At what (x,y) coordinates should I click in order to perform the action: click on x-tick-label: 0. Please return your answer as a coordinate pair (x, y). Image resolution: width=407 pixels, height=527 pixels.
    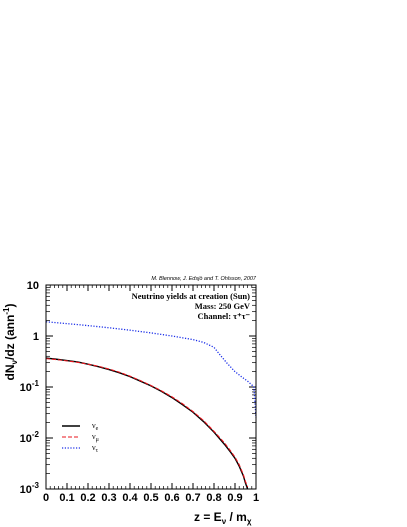
    Looking at the image, I should click on (46, 498).